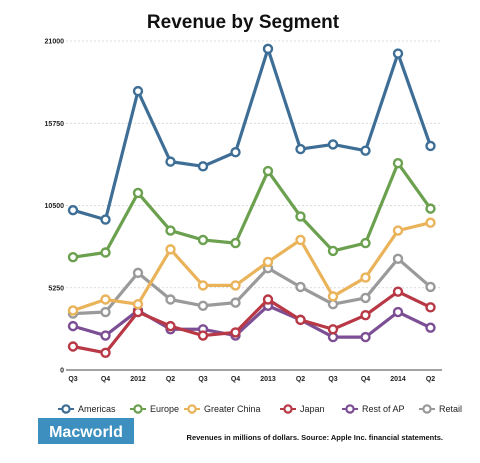  I want to click on y-tick-label: 0, so click(62, 371).